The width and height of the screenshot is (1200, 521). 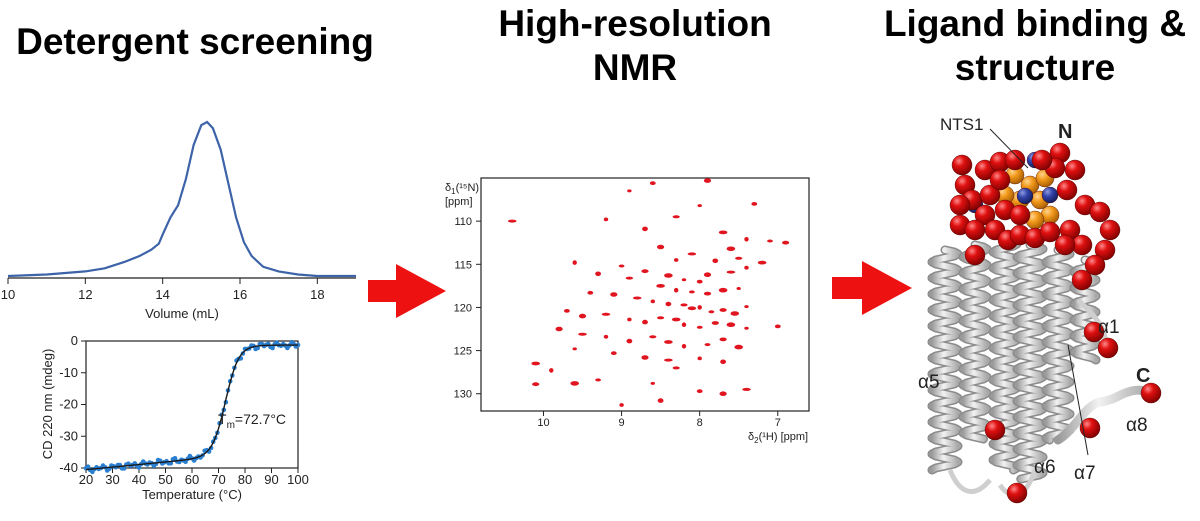 I want to click on cd-x-tick-label: 80, so click(x=245, y=479).